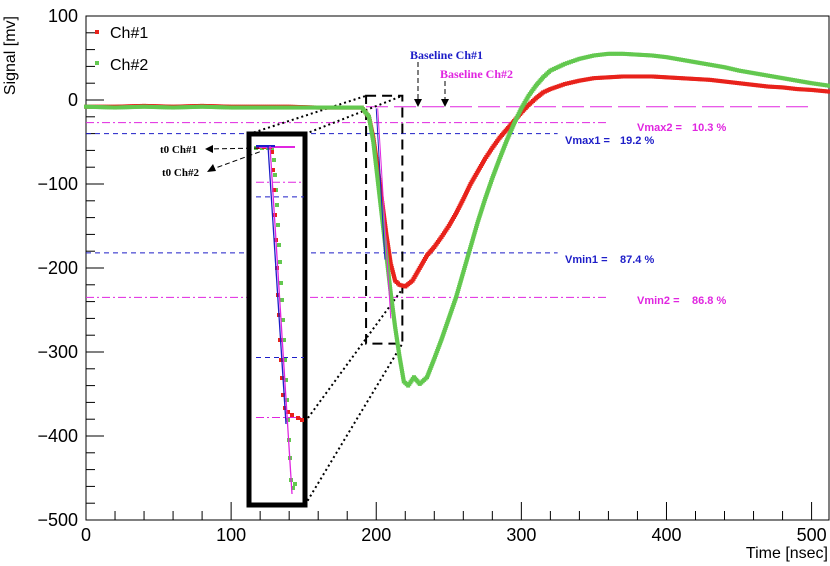 This screenshot has height=566, width=830. I want to click on baseline-ch2-label: Baseline Ch#2, so click(476, 74).